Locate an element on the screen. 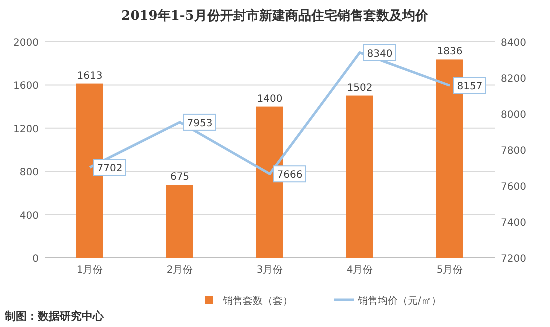 This screenshot has height=327, width=550. ytick: 2000 is located at coordinates (26, 43).